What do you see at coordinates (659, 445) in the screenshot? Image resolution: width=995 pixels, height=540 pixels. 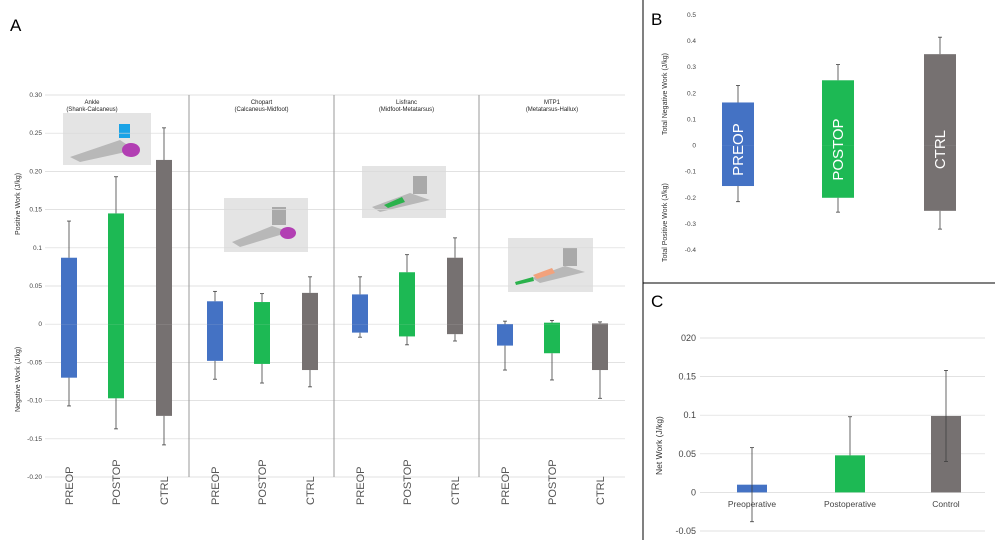 I see `panel-c-ylabel: Net Work (J/kg)` at bounding box center [659, 445].